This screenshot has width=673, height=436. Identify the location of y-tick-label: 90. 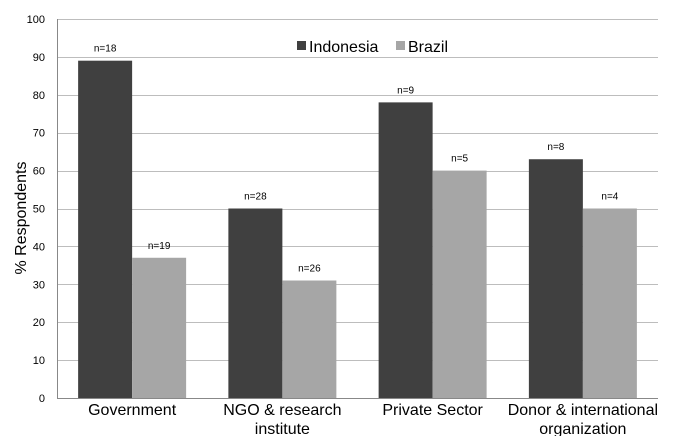
(39, 58).